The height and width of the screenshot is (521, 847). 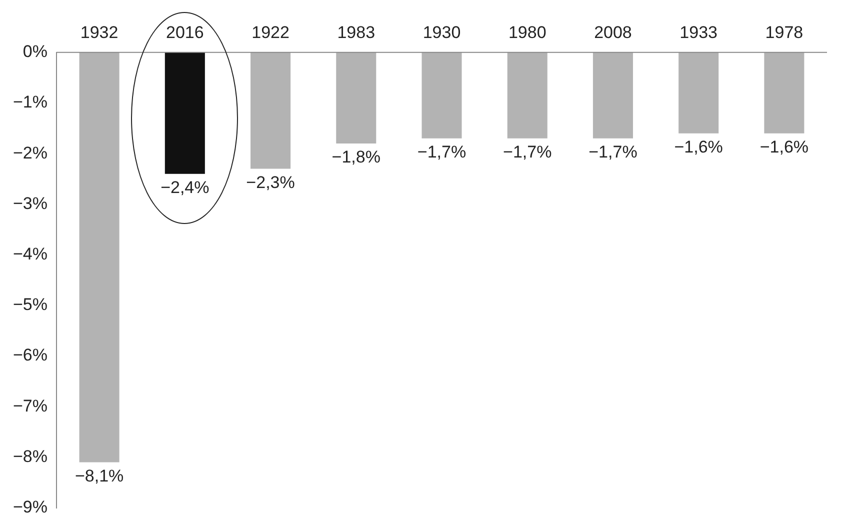 What do you see at coordinates (30, 506) in the screenshot?
I see `y-tick-label: −9%` at bounding box center [30, 506].